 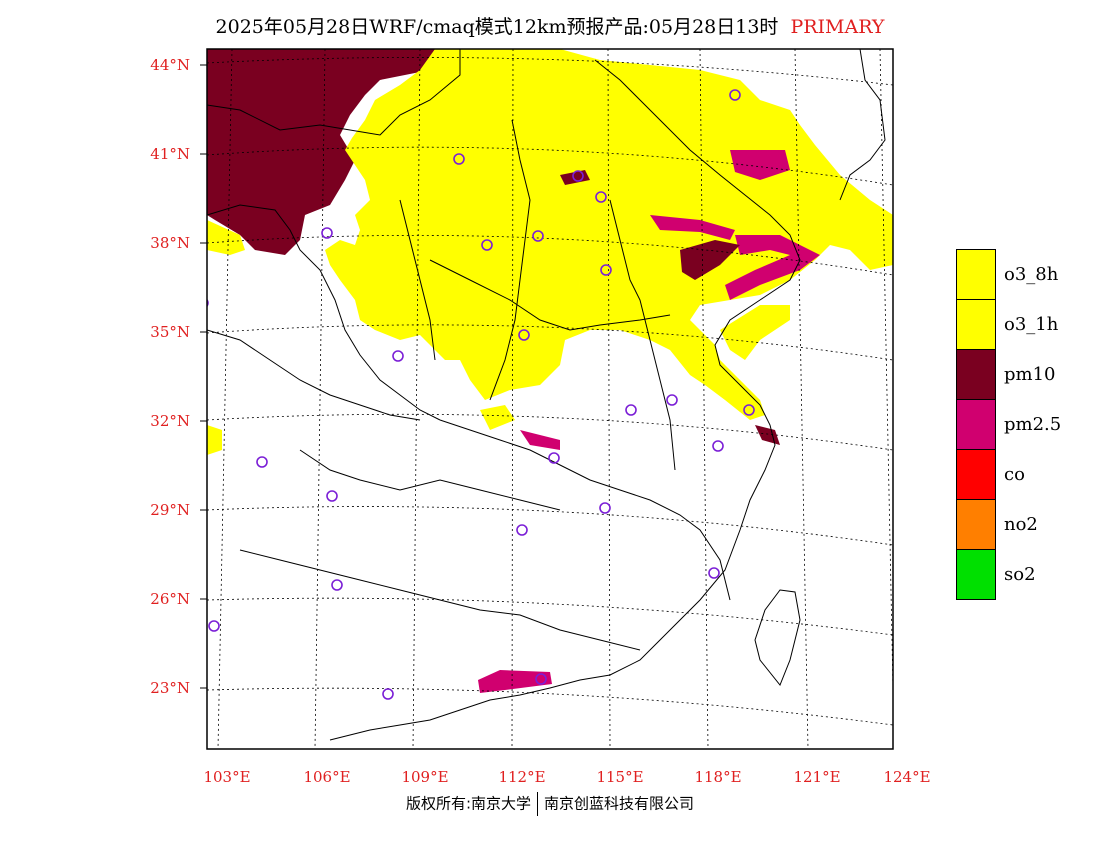 What do you see at coordinates (816, 777) in the screenshot?
I see `lon-tick-label: 121°E` at bounding box center [816, 777].